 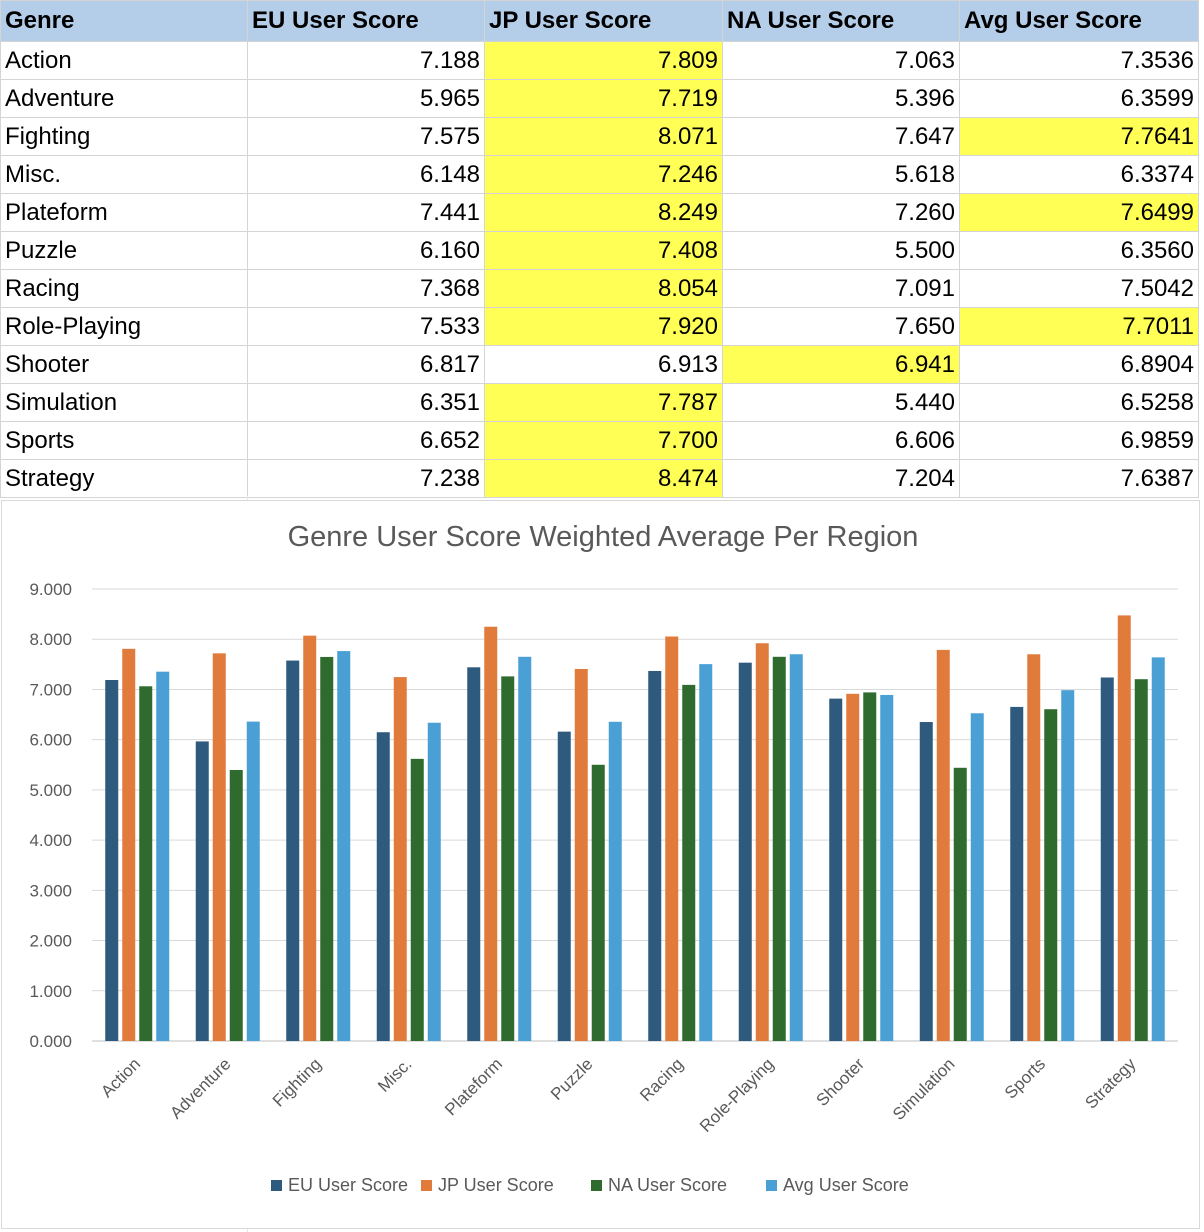 I want to click on cell-jp: 7.787, so click(x=603, y=402).